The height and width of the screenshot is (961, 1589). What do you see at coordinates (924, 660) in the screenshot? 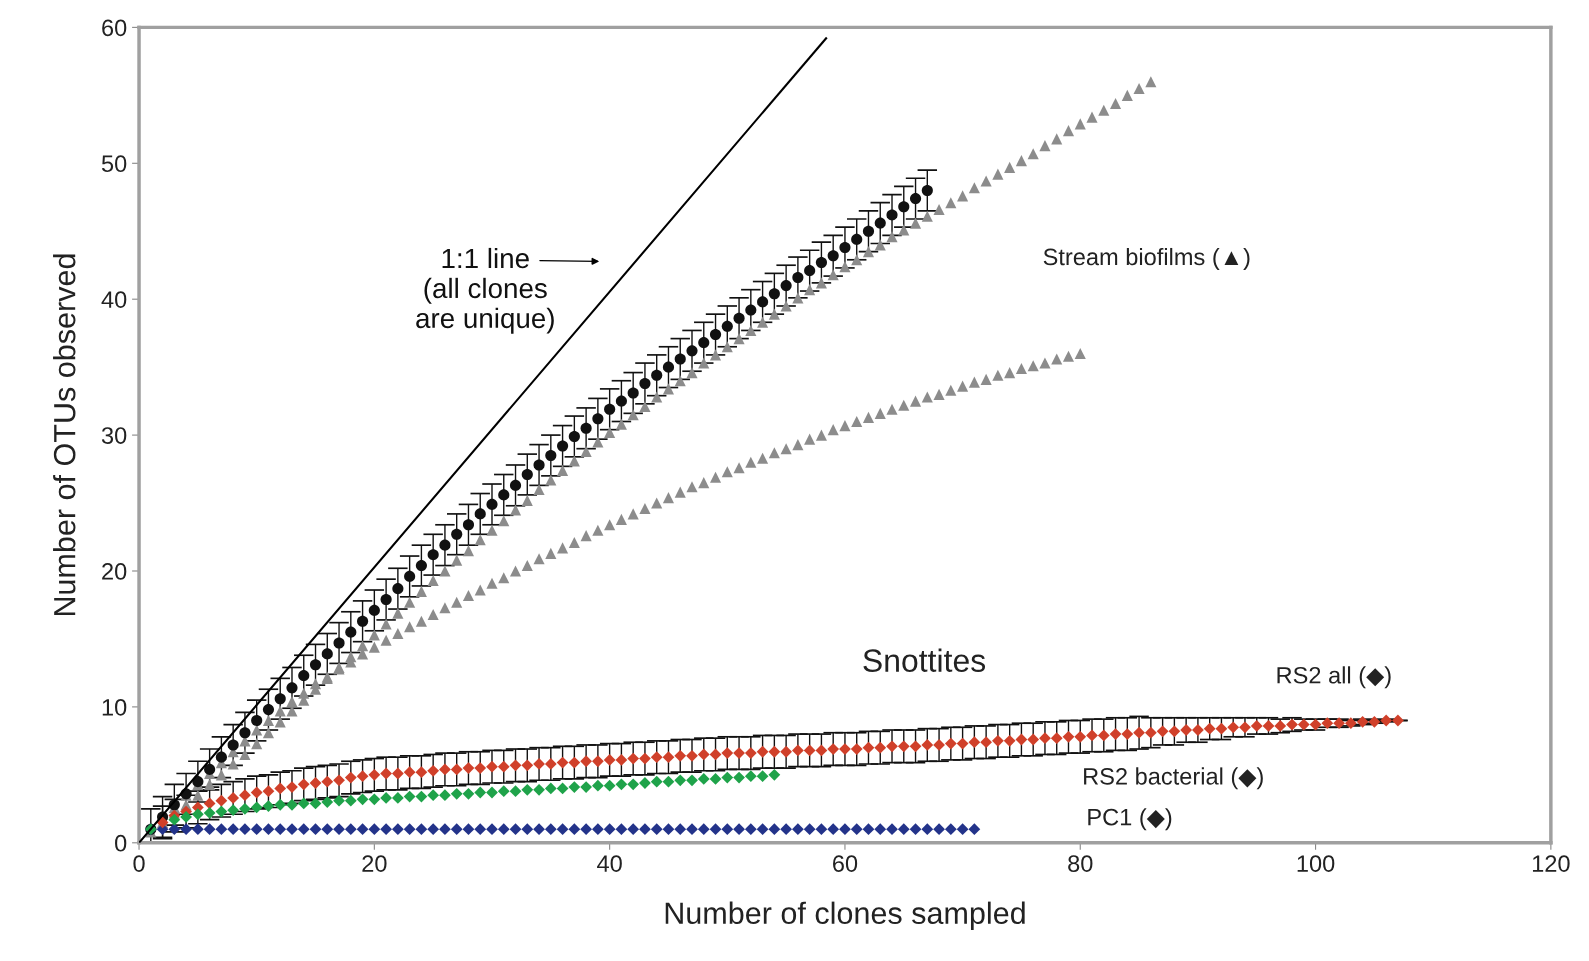
I see `annotation: Snottites` at bounding box center [924, 660].